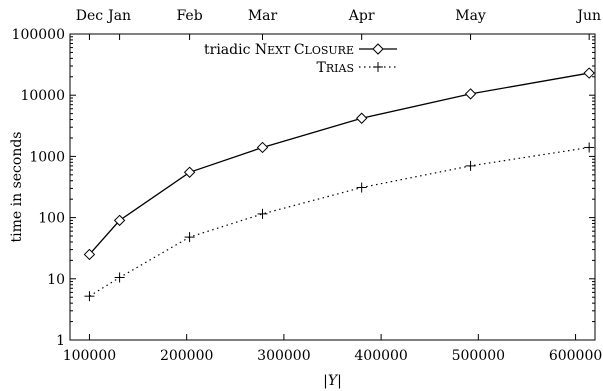  Describe the element at coordinates (189, 16) in the screenshot. I see `top-tick-label: Feb` at that location.